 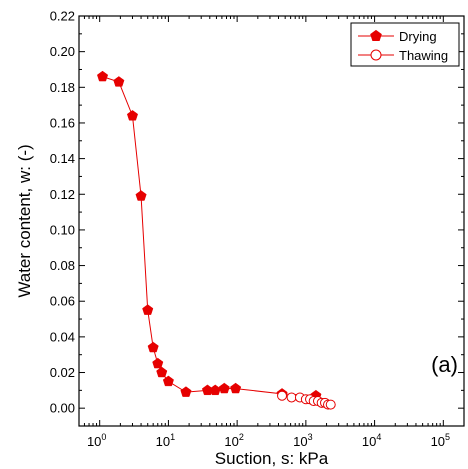 I want to click on y-tick-label: 0.22, so click(x=62, y=16).